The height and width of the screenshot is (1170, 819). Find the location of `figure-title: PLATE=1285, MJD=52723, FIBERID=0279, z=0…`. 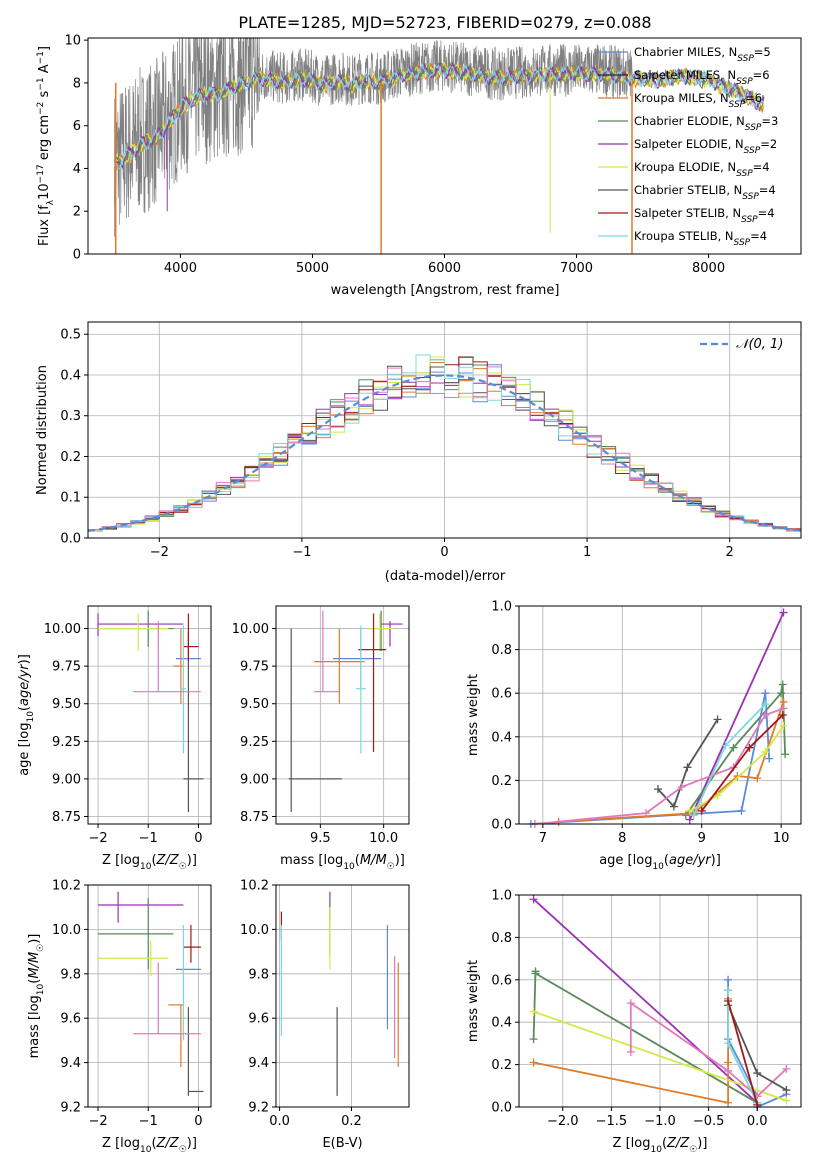

figure-title: PLATE=1285, MJD=52723, FIBERID=0279, z=0… is located at coordinates (444, 22).